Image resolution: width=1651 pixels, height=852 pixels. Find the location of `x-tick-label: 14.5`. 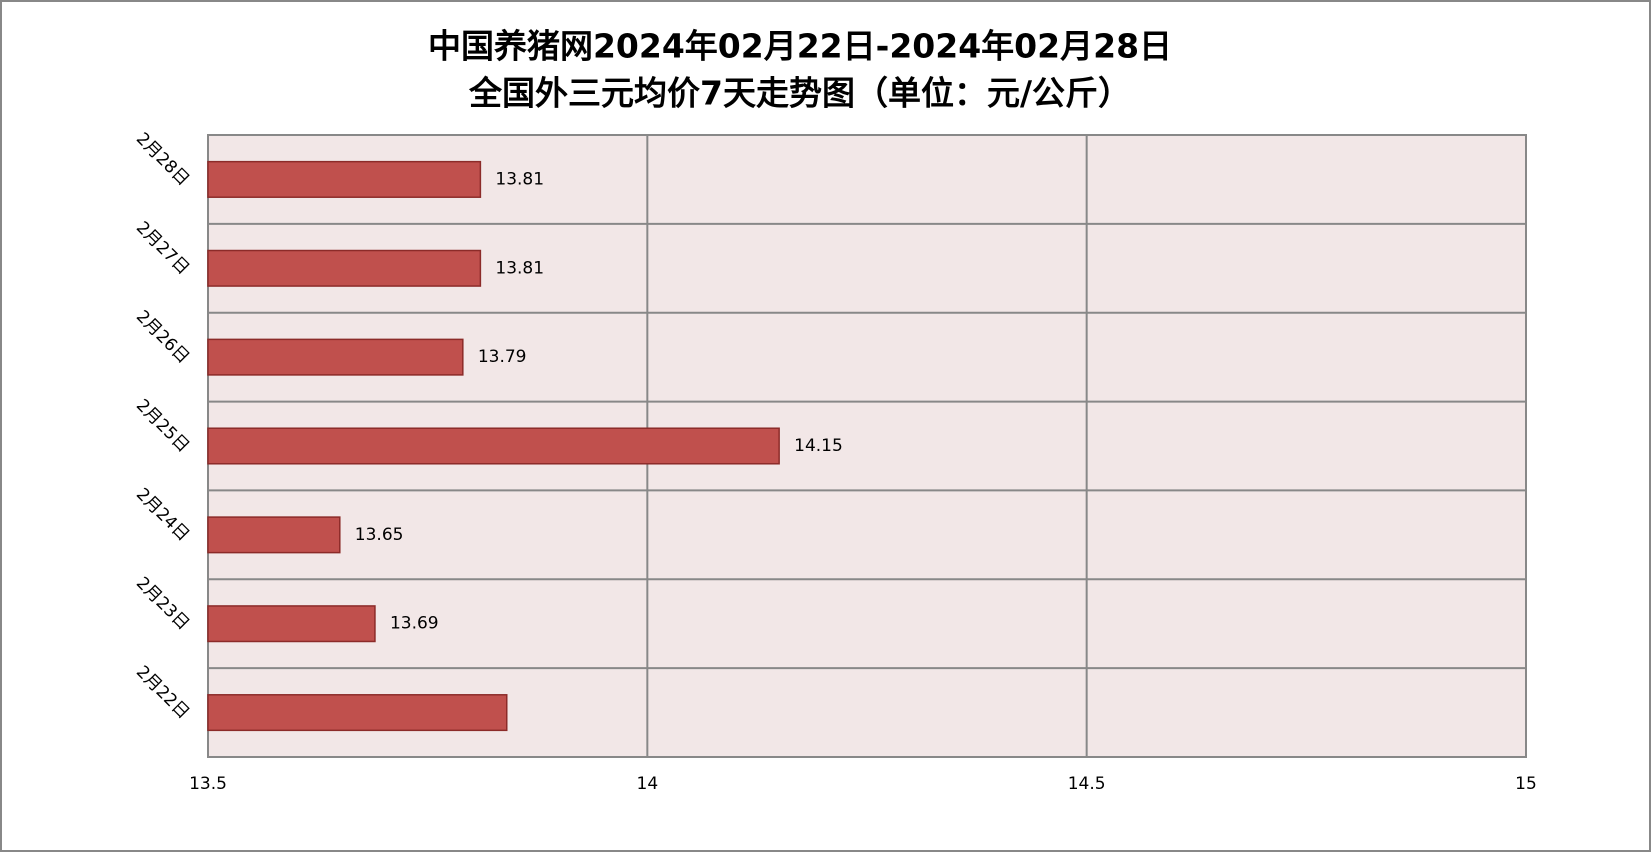

x-tick-label: 14.5 is located at coordinates (1087, 784).